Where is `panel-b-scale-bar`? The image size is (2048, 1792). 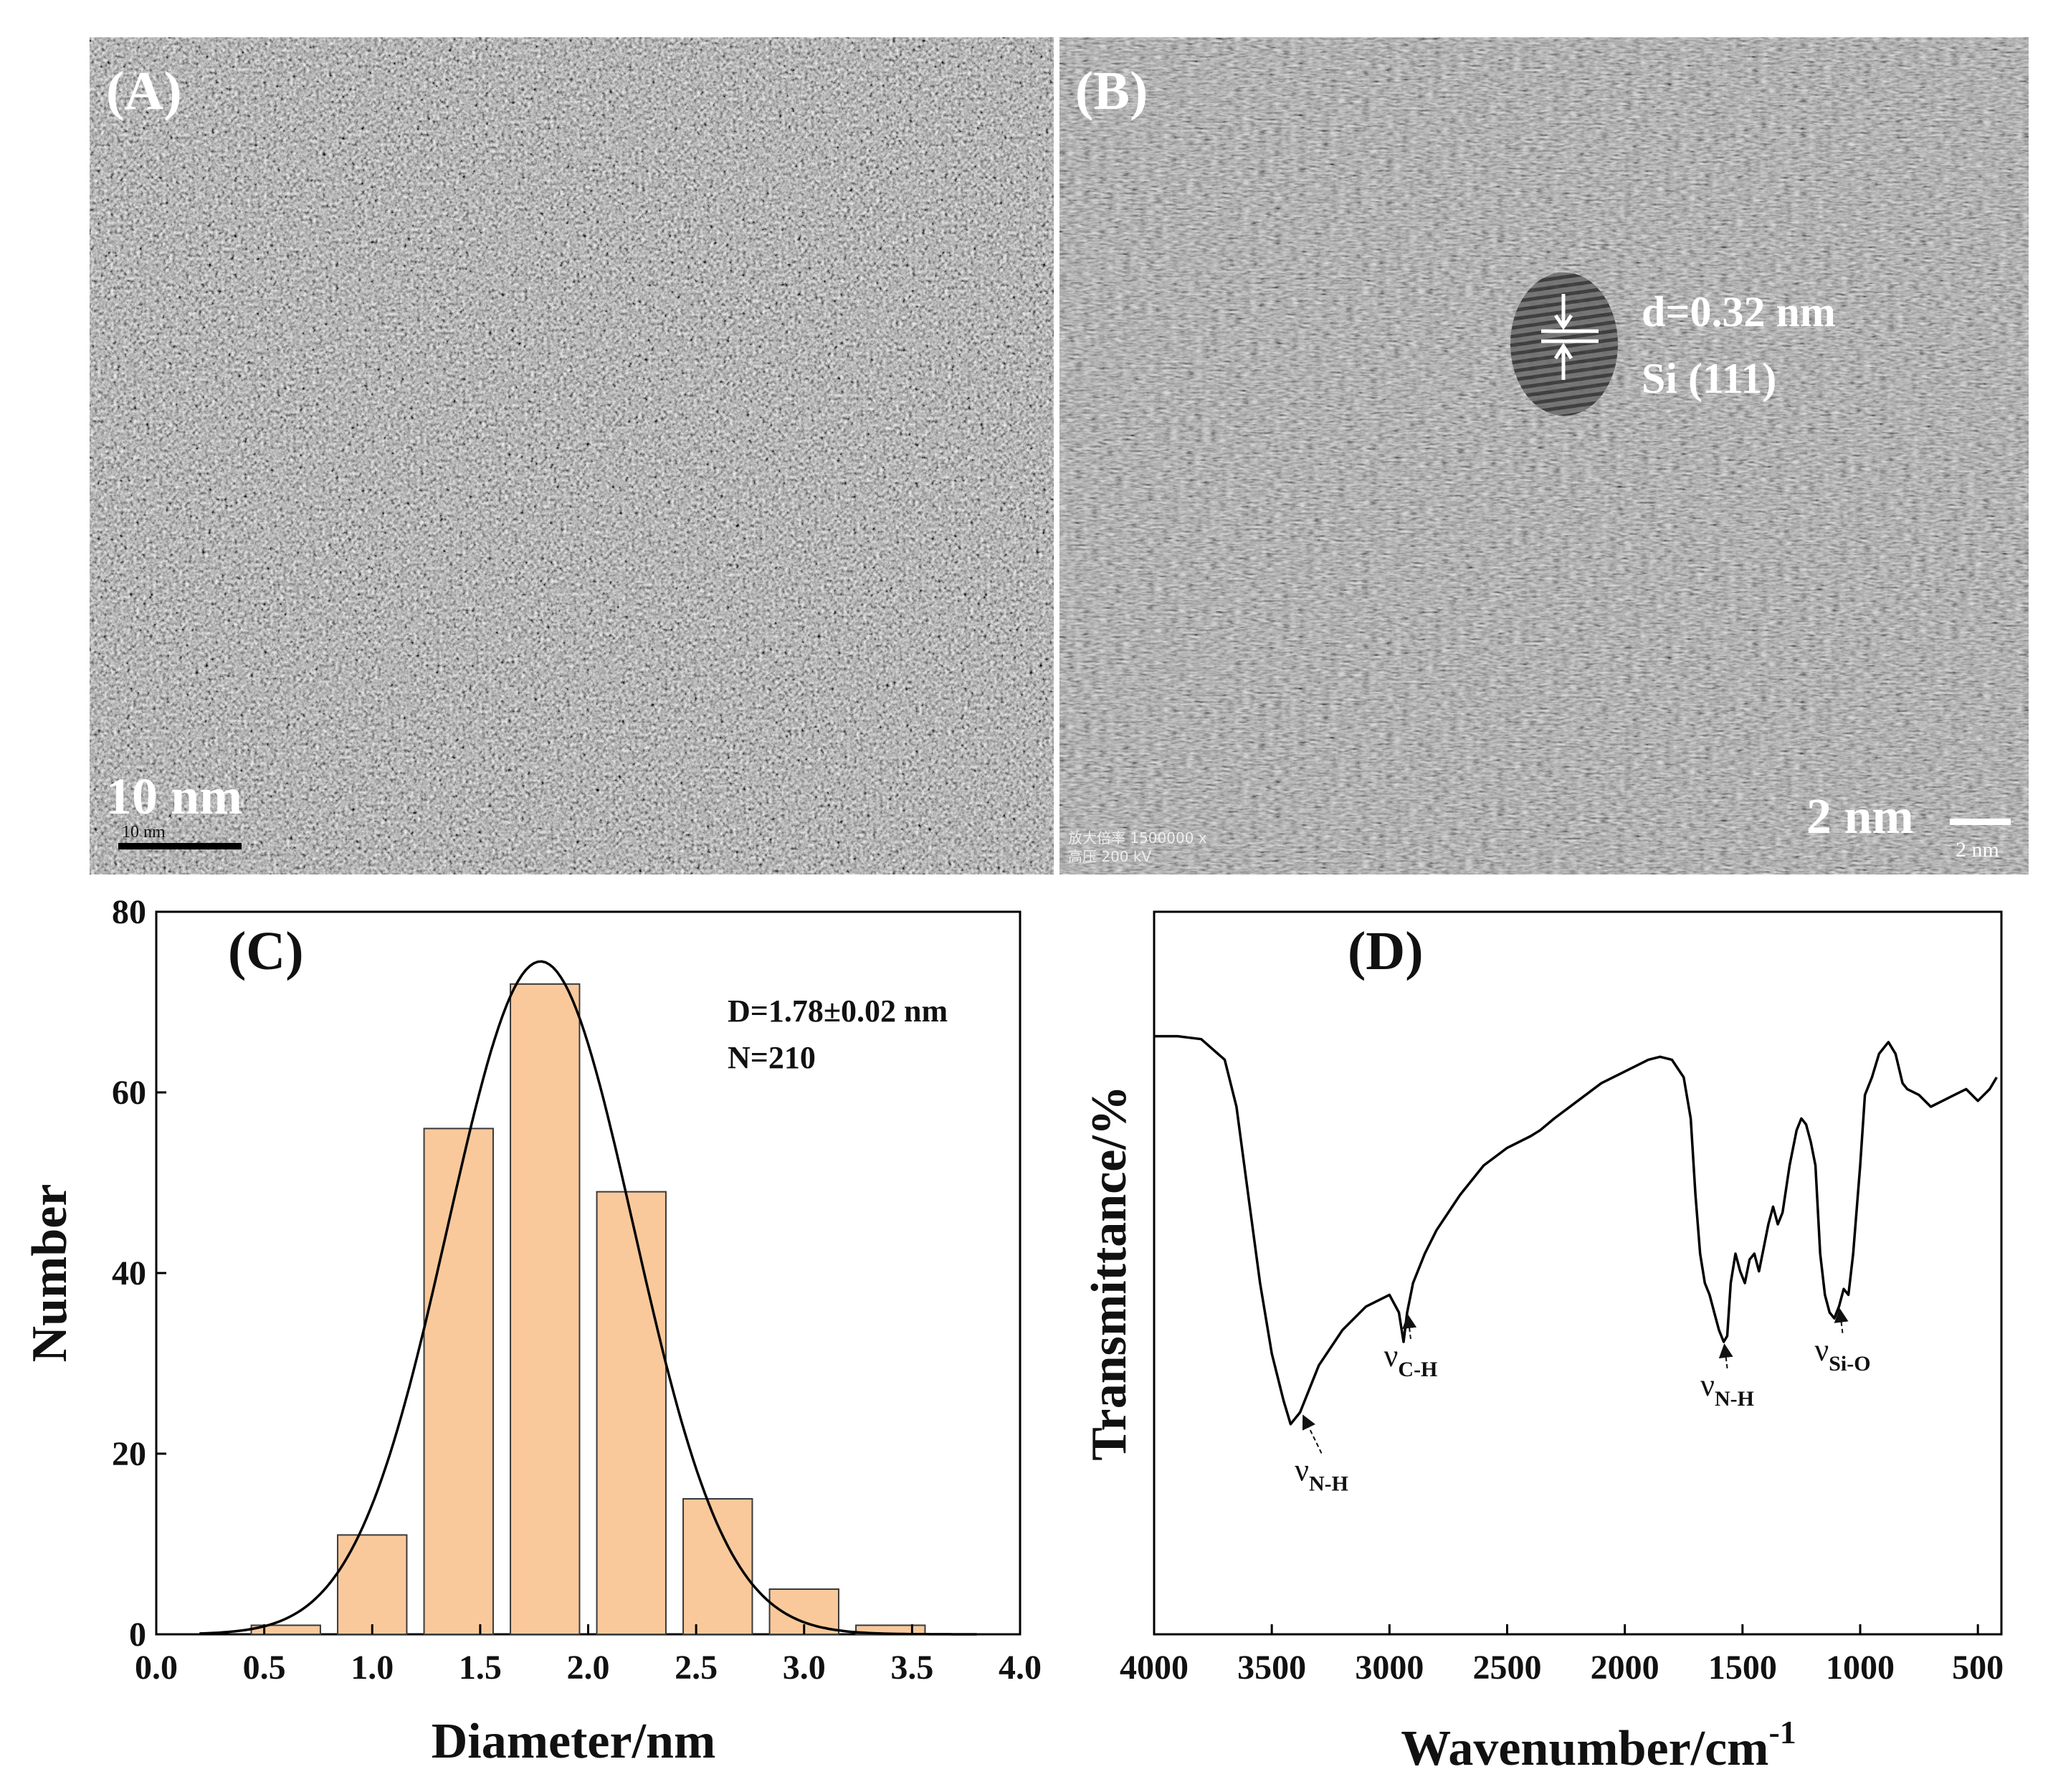 panel-b-scale-bar is located at coordinates (1980, 822).